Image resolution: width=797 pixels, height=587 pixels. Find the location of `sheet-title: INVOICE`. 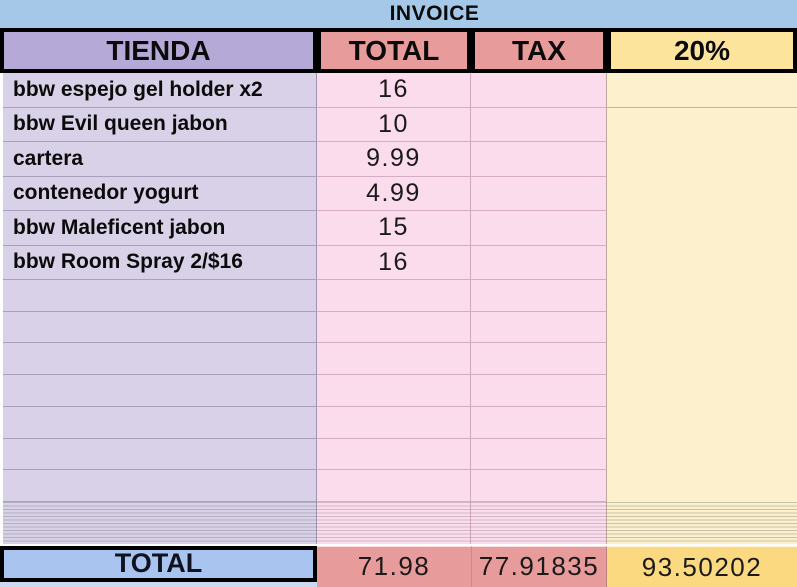

sheet-title: INVOICE is located at coordinates (434, 13).